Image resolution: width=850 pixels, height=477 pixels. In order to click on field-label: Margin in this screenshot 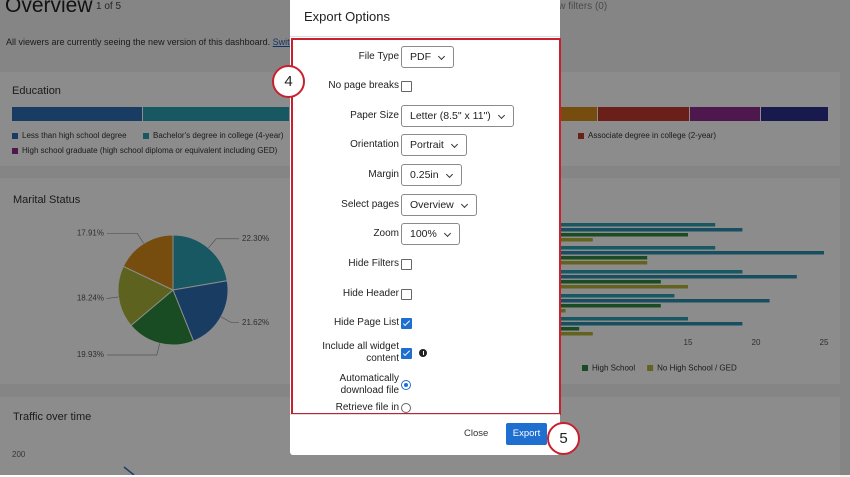, I will do `click(383, 174)`.